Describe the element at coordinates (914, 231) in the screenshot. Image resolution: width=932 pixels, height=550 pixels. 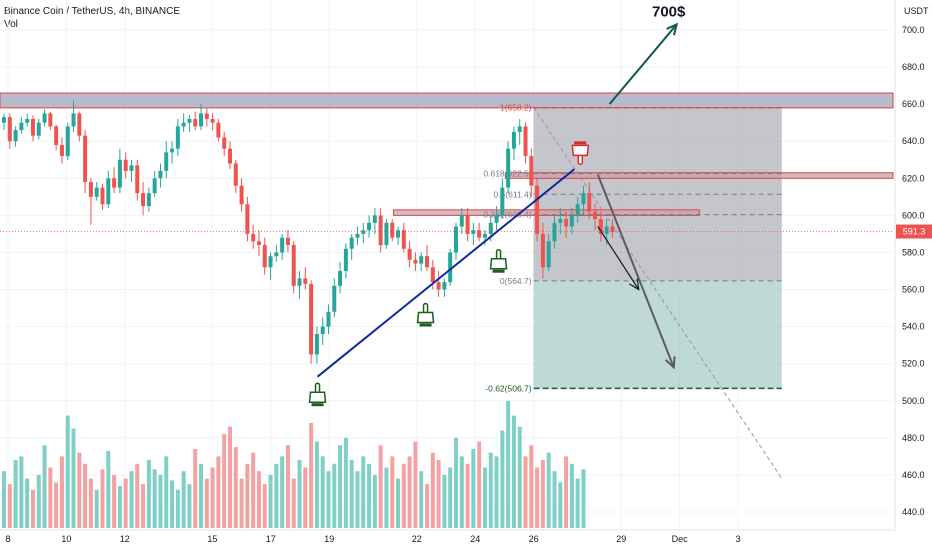
I see `last-price-badge-bg` at that location.